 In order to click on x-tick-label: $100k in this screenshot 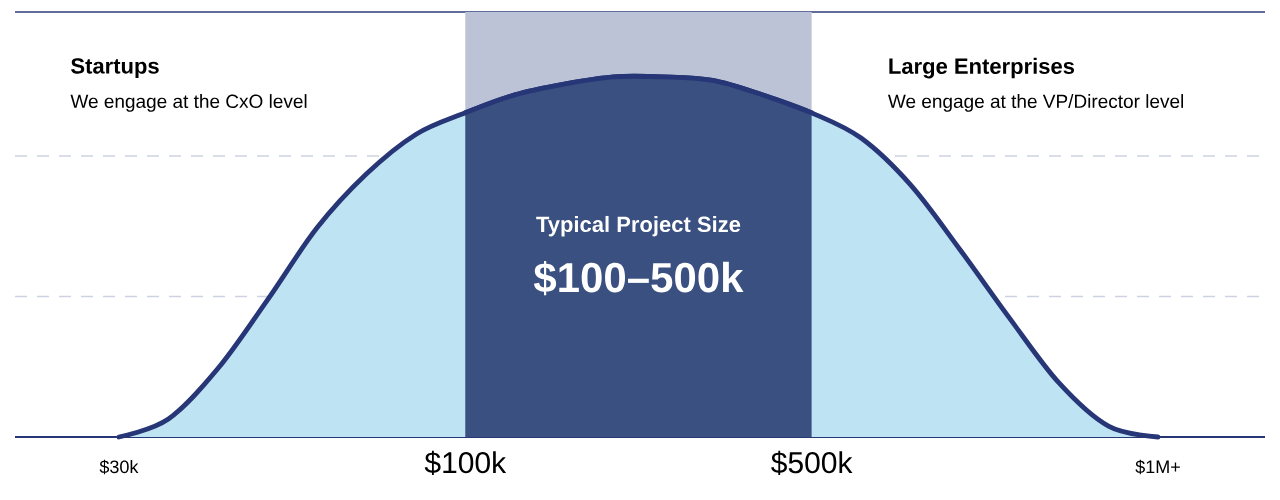, I will do `click(465, 463)`.